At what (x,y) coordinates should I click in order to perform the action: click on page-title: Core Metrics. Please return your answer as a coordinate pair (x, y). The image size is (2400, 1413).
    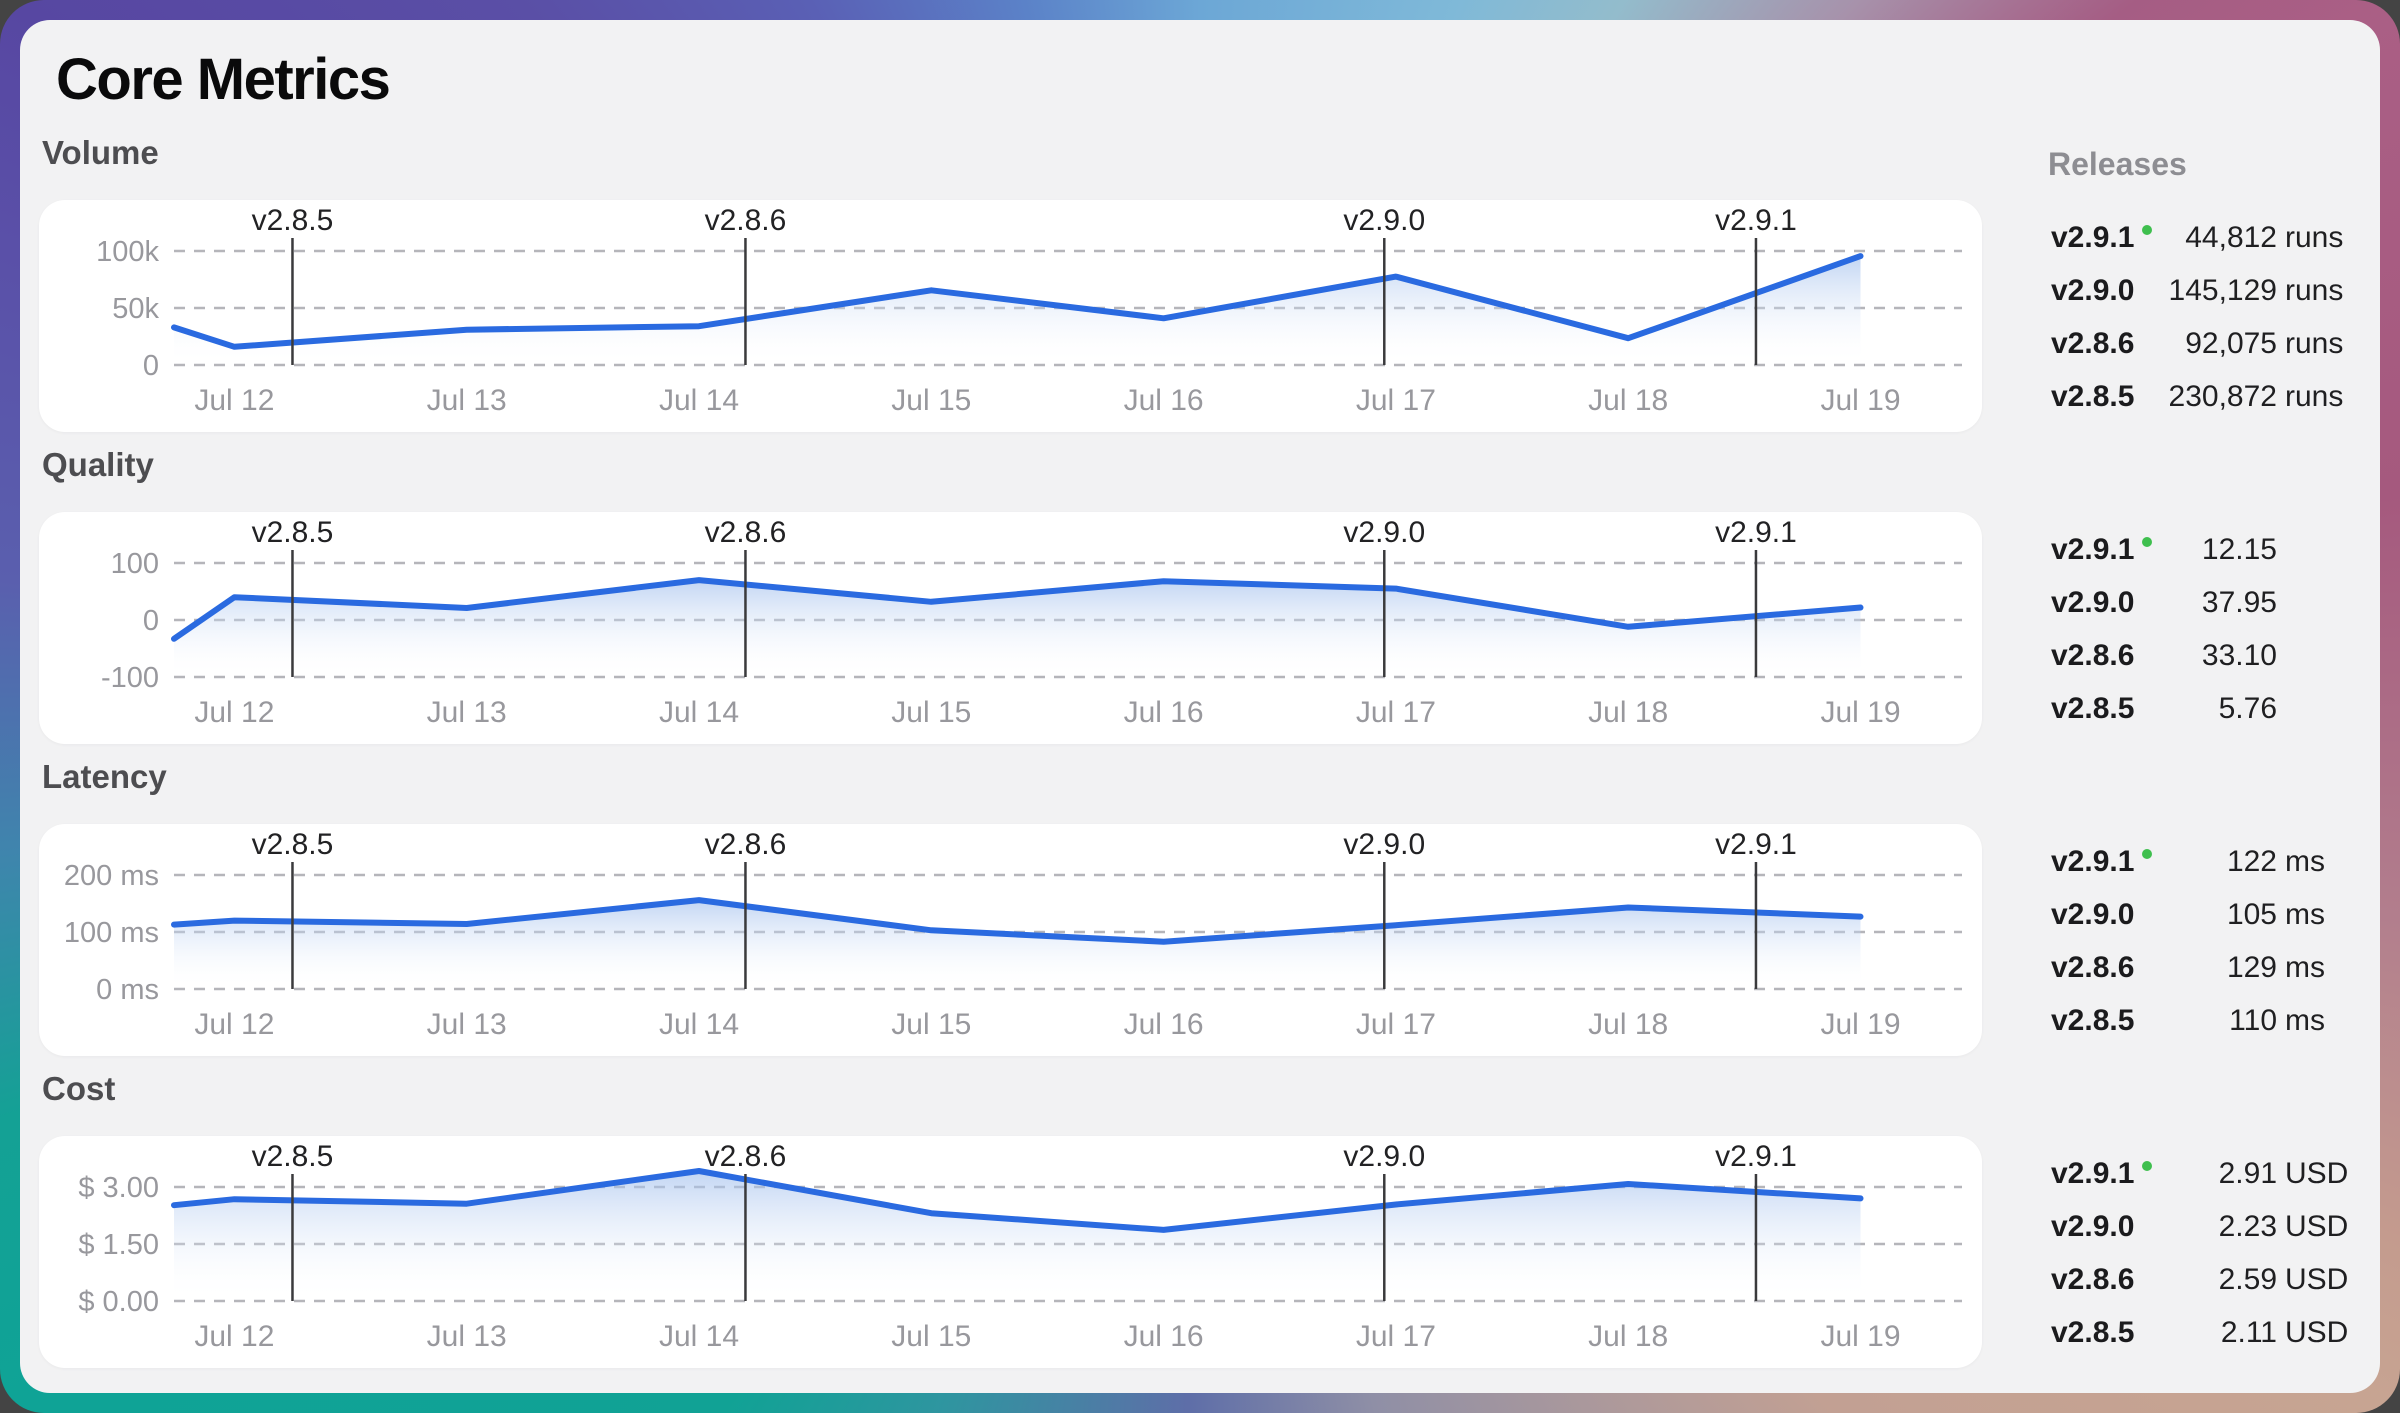
    Looking at the image, I should click on (223, 79).